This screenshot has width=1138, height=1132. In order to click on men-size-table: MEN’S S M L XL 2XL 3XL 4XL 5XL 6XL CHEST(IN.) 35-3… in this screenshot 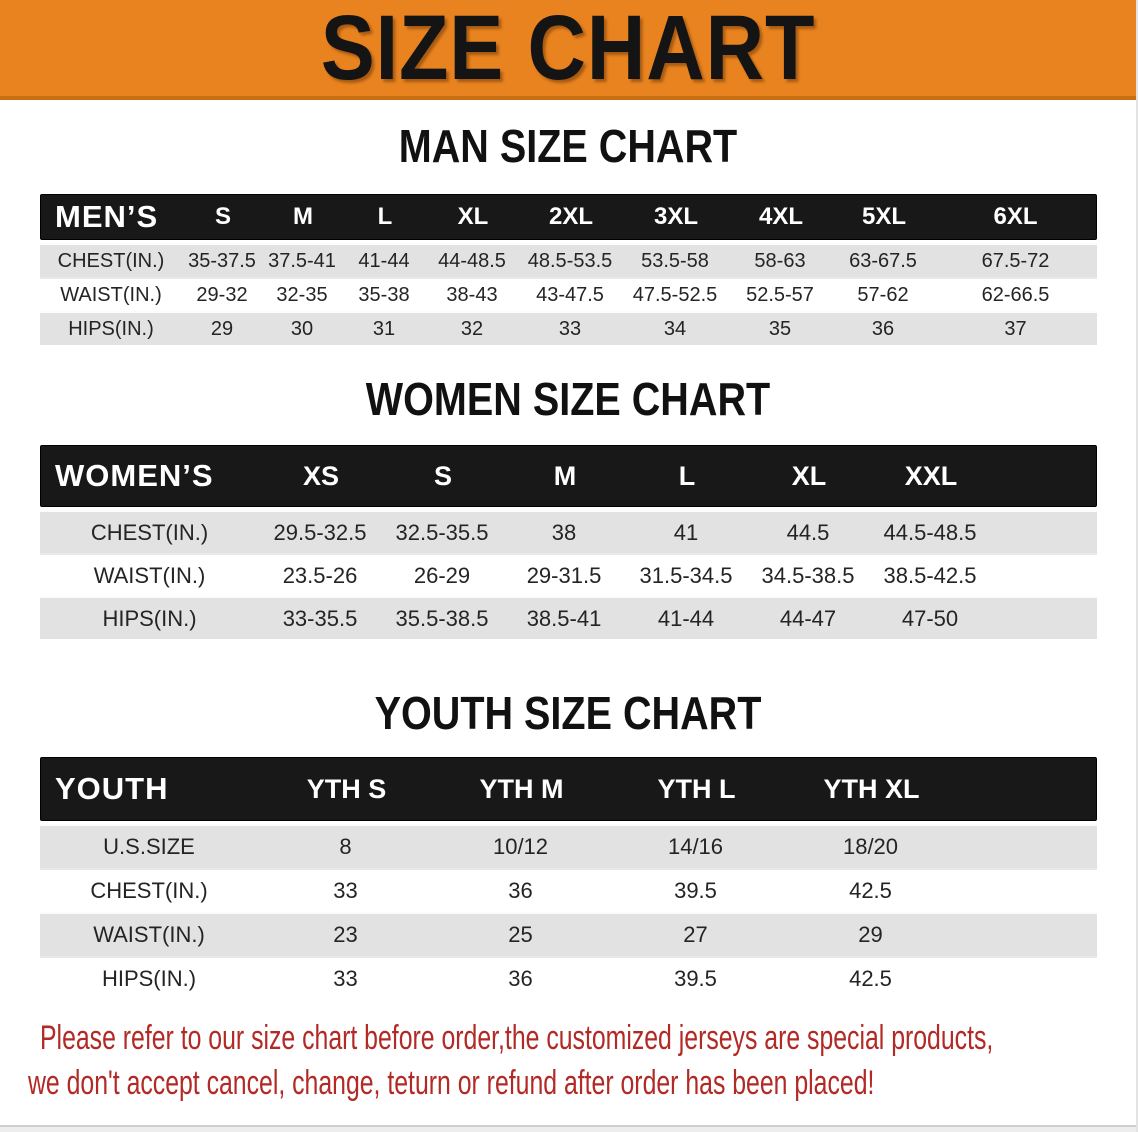, I will do `click(568, 269)`.